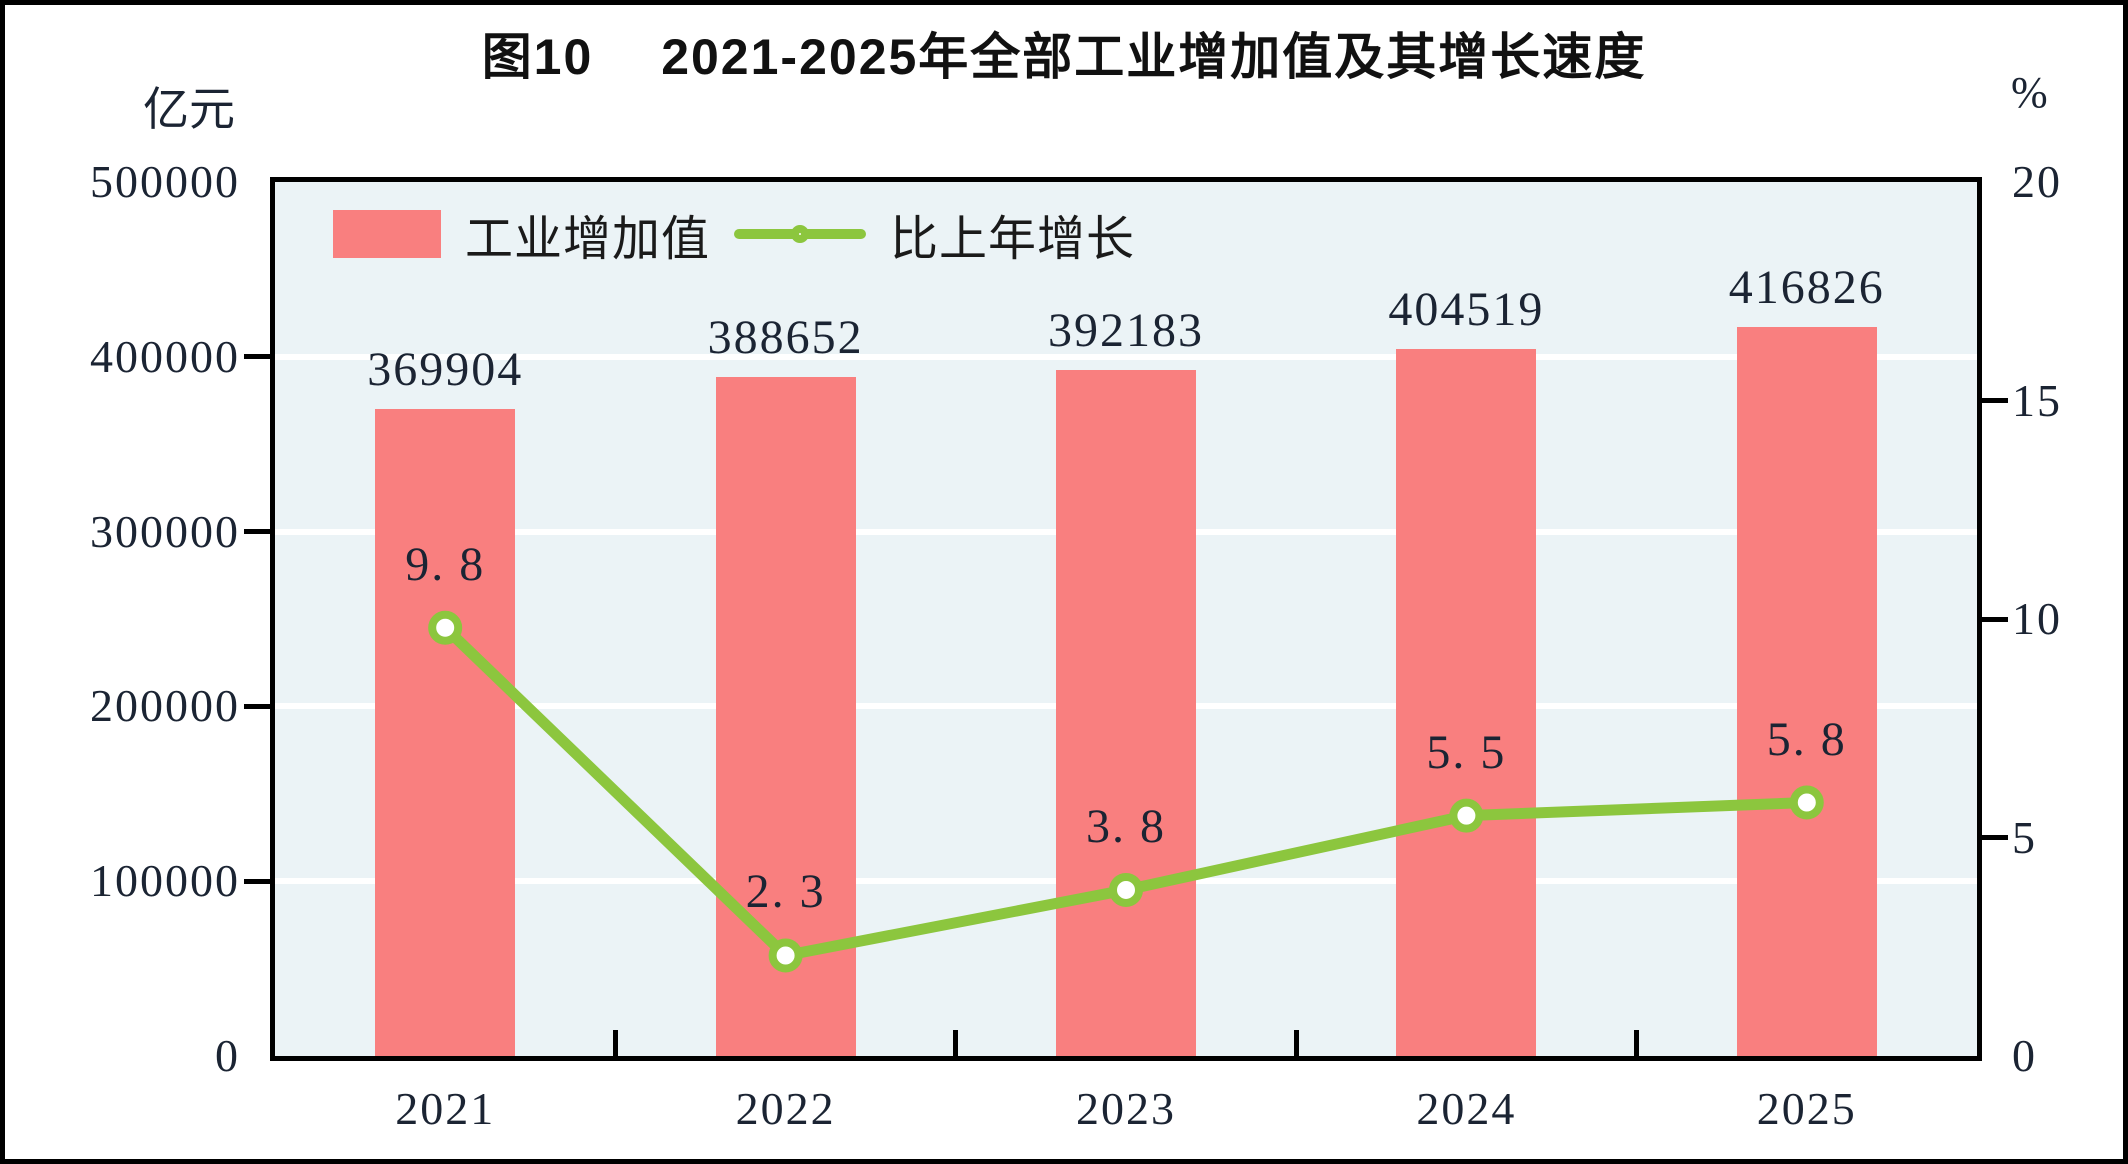 The image size is (2128, 1164). Describe the element at coordinates (1126, 331) in the screenshot. I see `bar-value-label-2023: 392183` at that location.